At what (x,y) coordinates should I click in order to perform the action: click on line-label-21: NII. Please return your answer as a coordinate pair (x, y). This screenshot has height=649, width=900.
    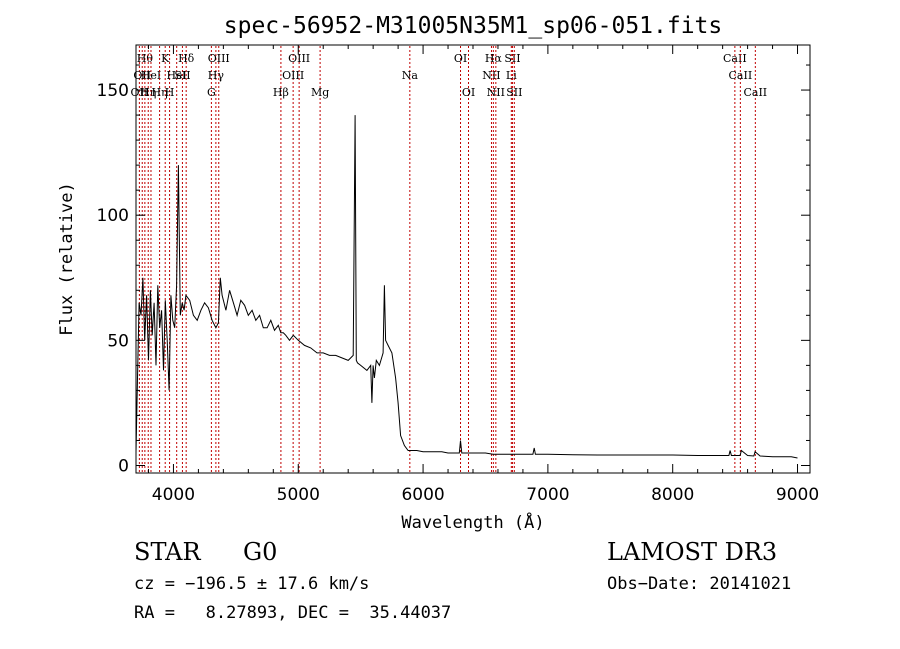
    Looking at the image, I should click on (491, 75).